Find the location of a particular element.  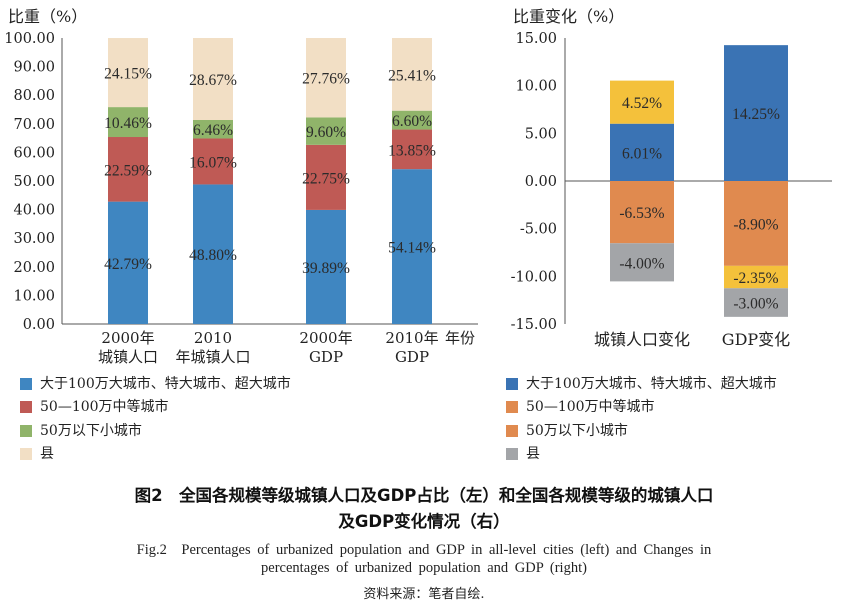

left-bar-data-label: 28.67% is located at coordinates (213, 80).